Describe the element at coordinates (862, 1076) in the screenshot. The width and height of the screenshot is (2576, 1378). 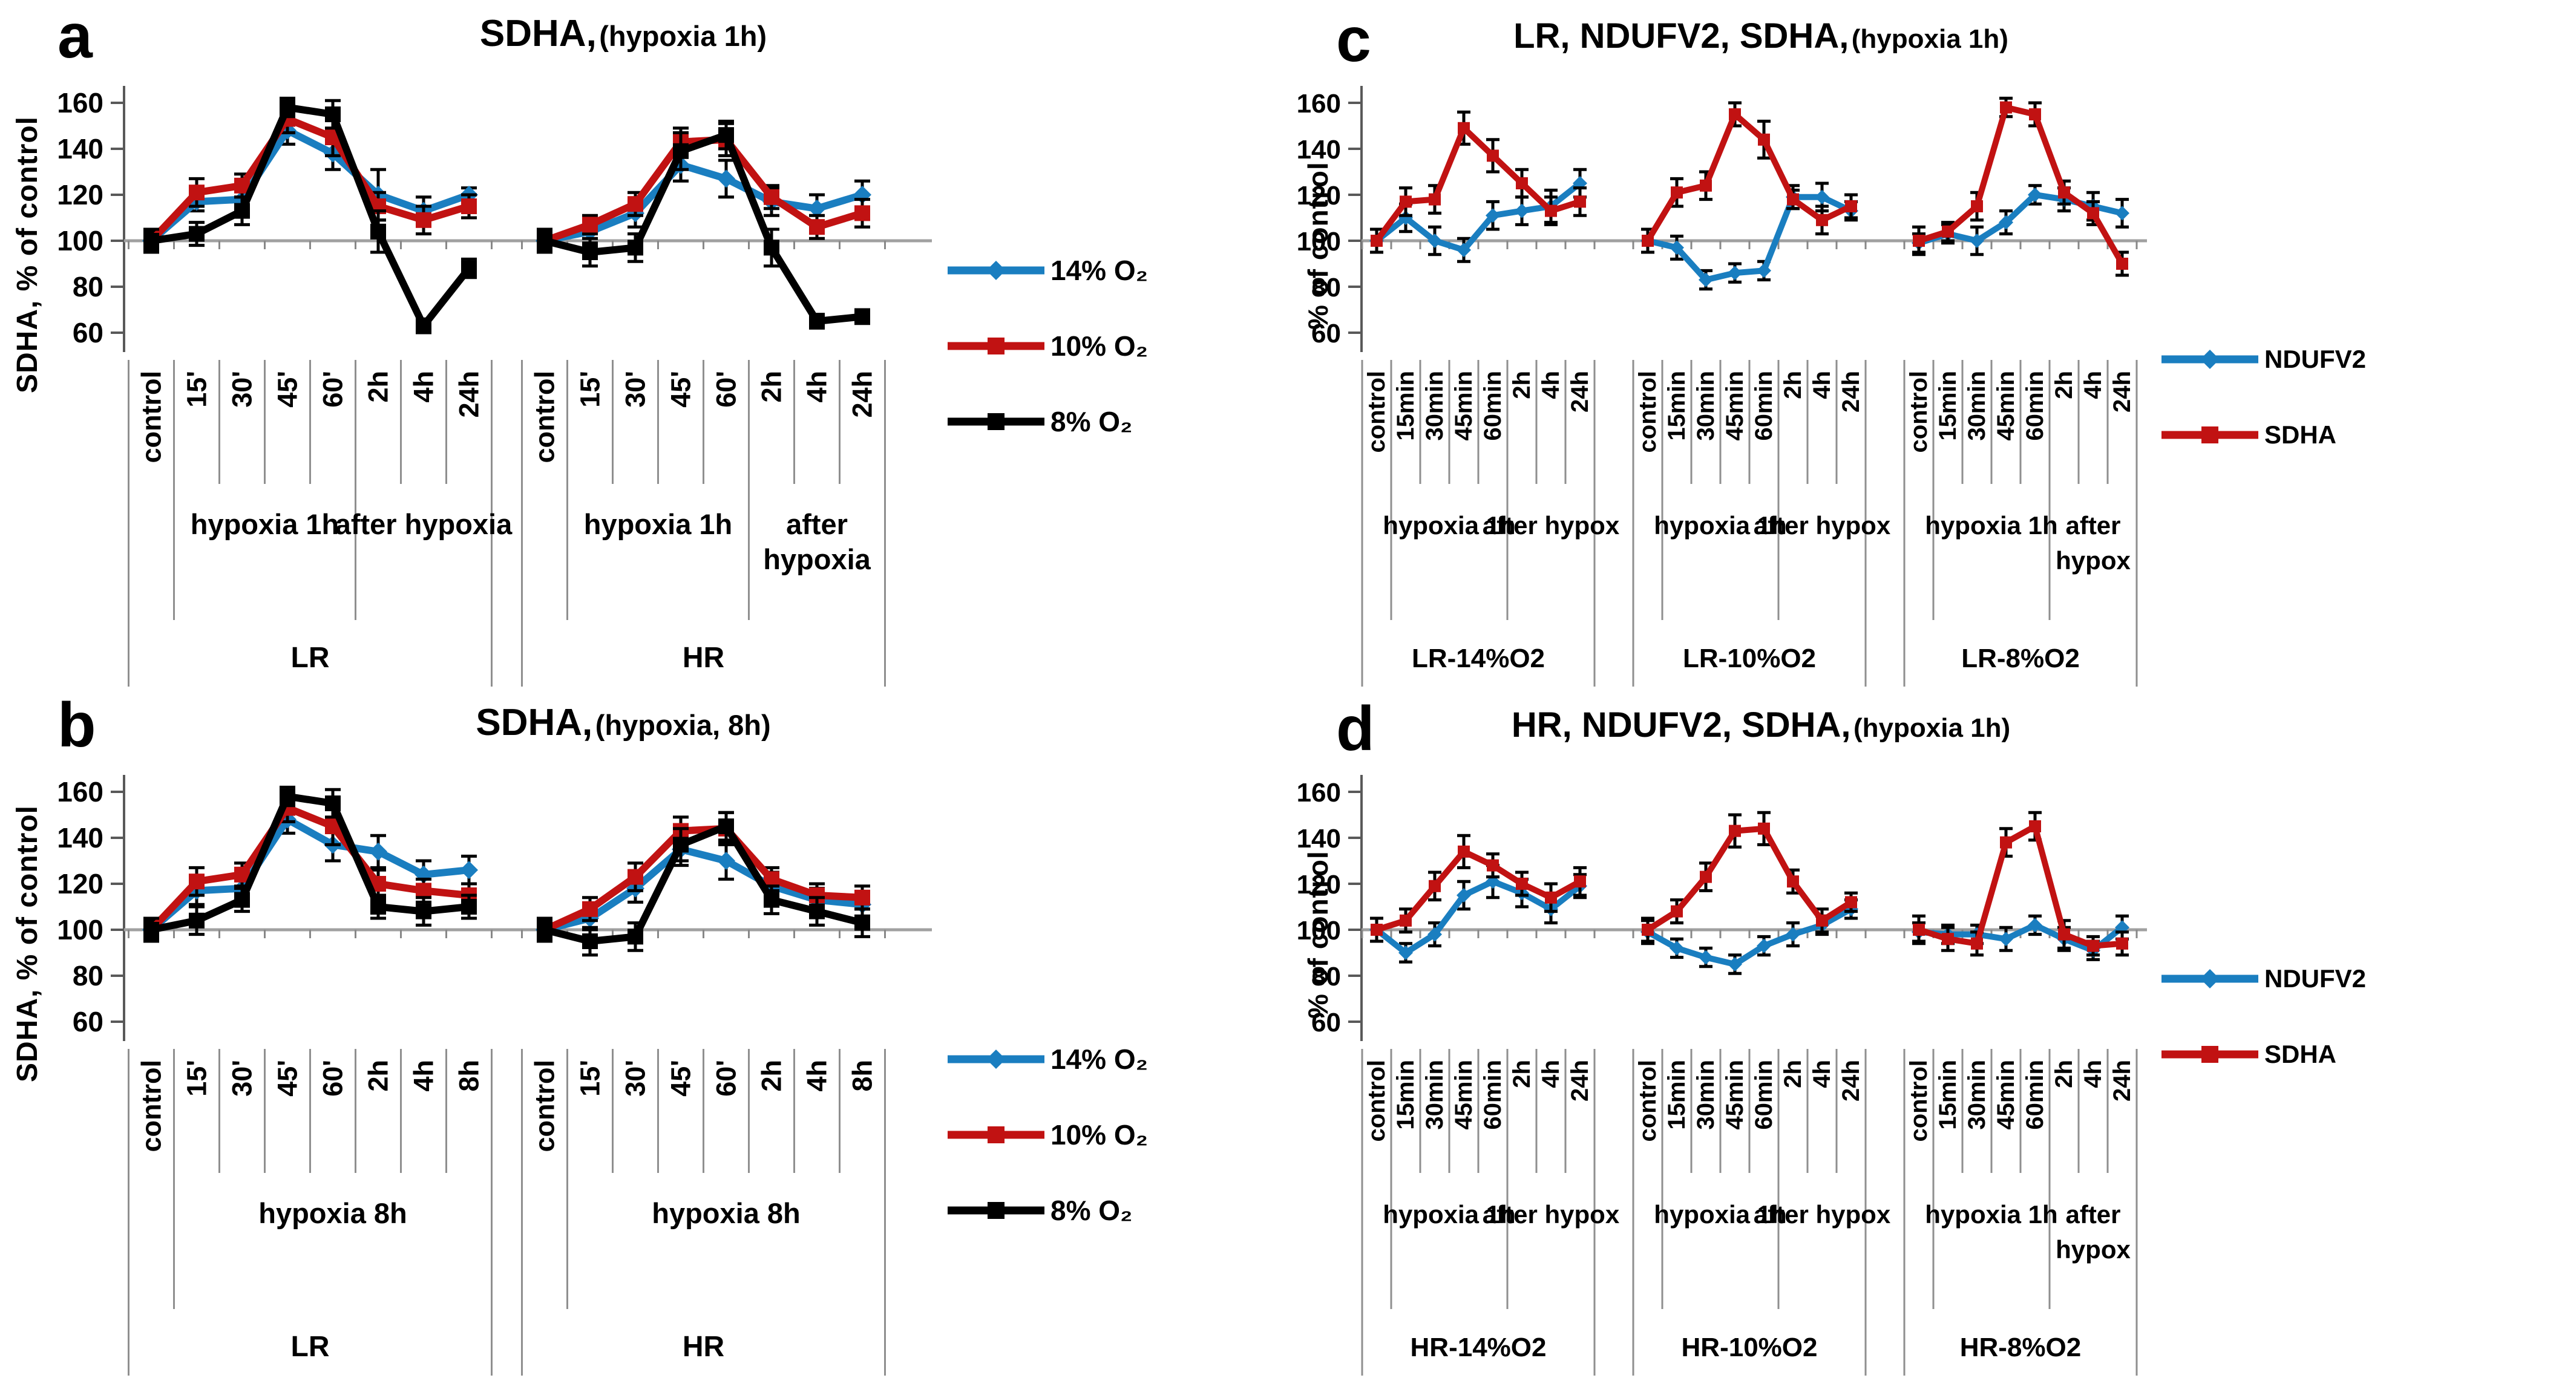
I see `x-category-label: 8h` at that location.